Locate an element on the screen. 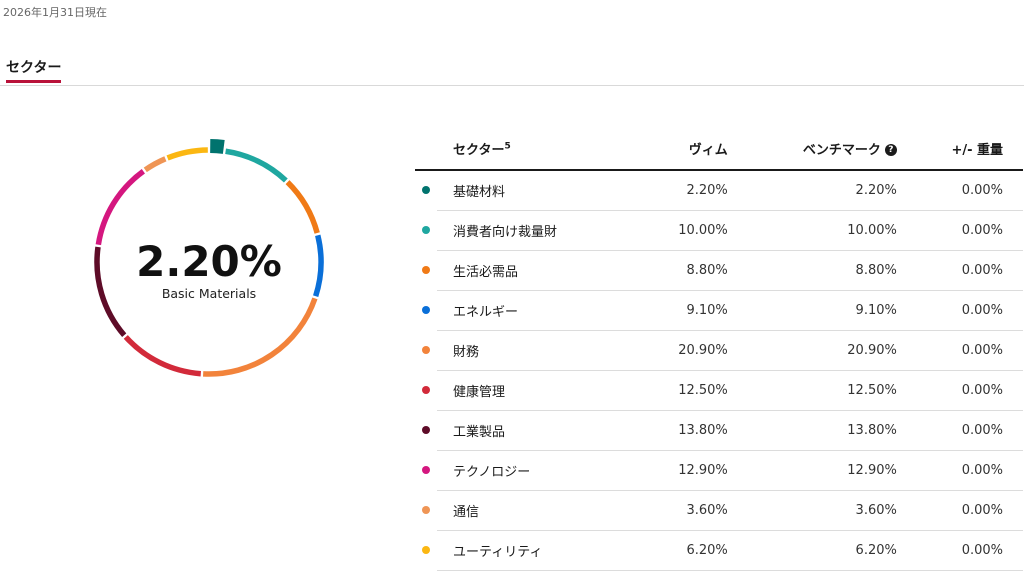 This screenshot has height=575, width=1024. sector-name: 消費者向け裁量財 is located at coordinates (541, 230).